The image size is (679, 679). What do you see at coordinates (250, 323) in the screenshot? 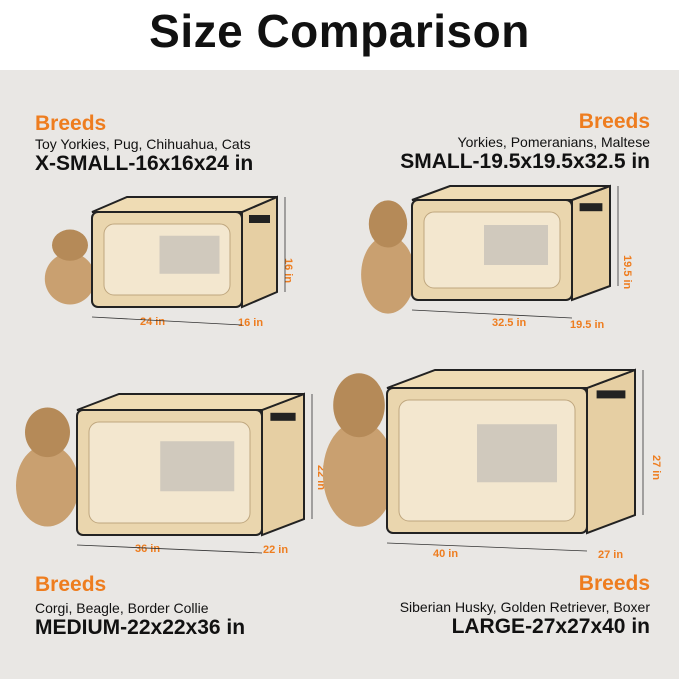
I see `width-label: 16 in` at bounding box center [250, 323].